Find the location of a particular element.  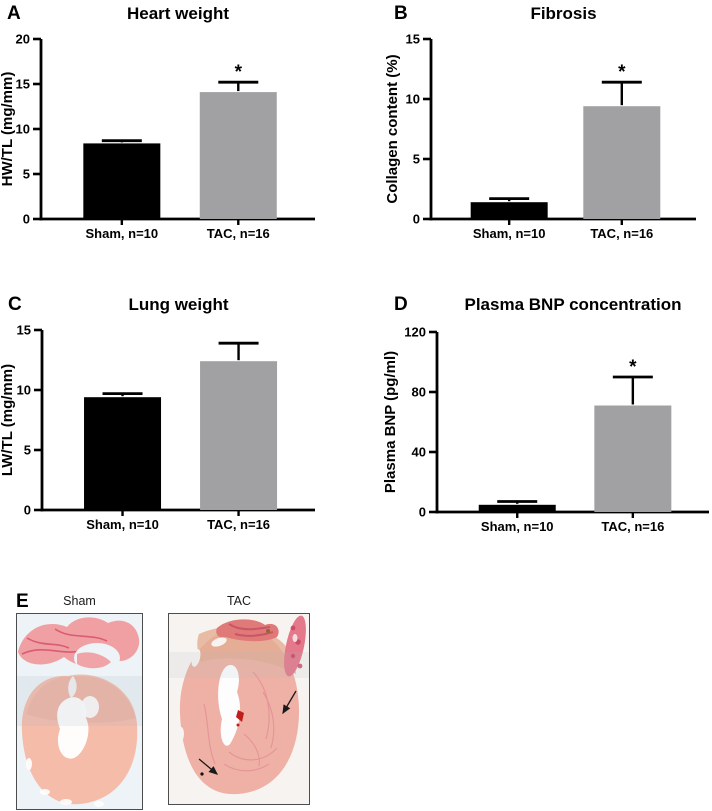

tac-scan-band is located at coordinates (239, 665).